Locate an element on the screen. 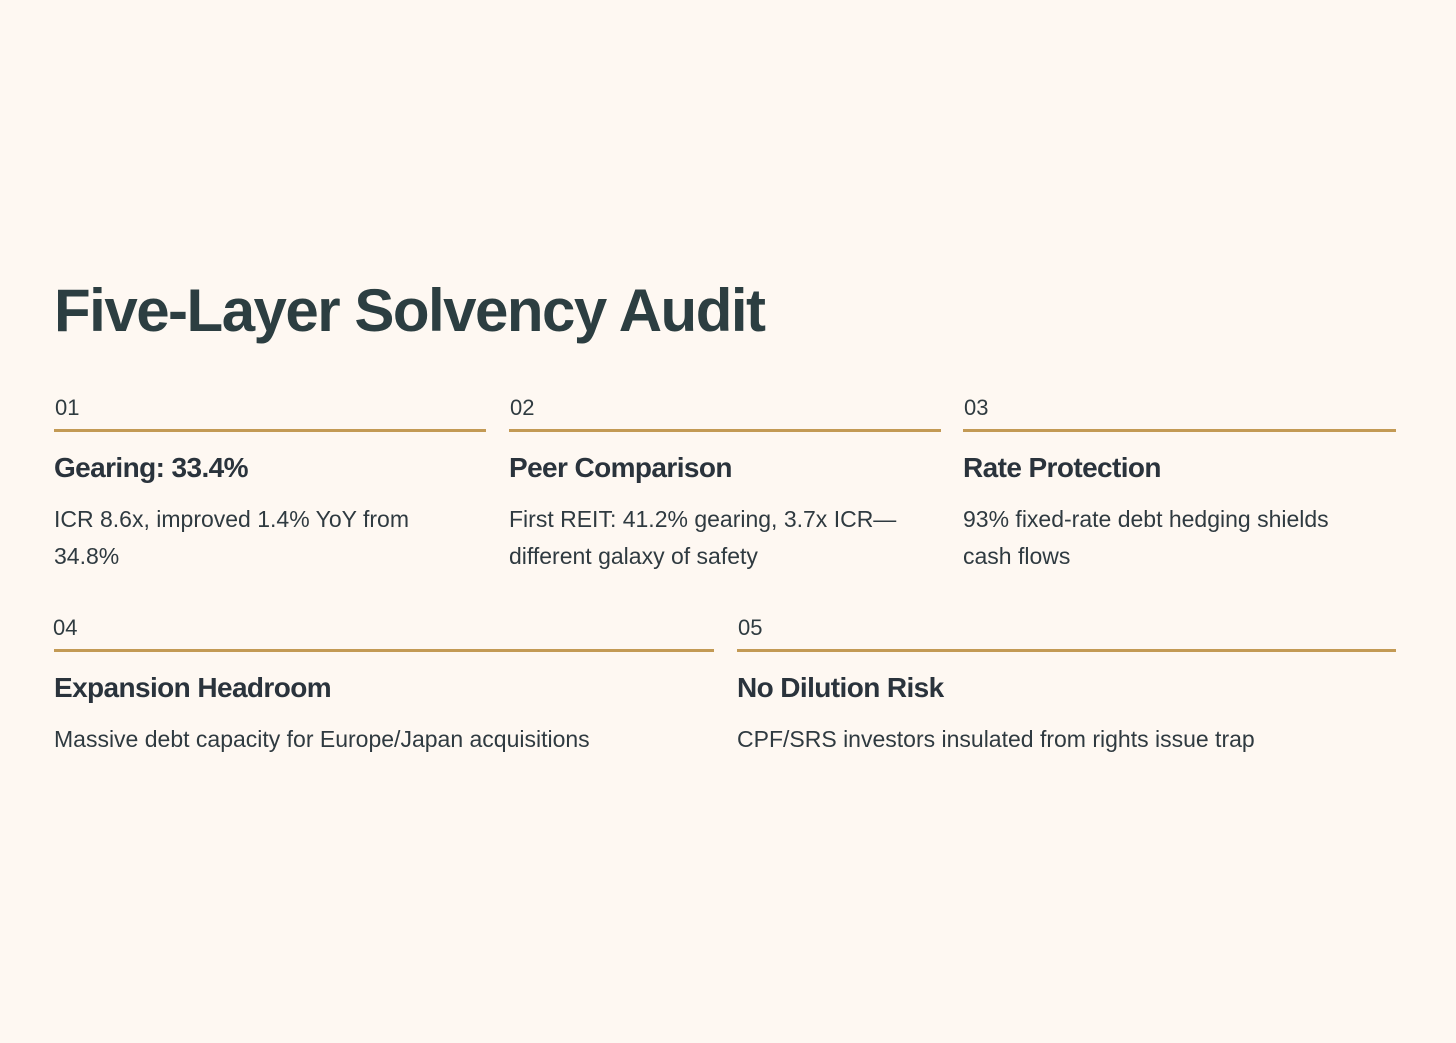 This screenshot has width=1456, height=1043. card-heading: Expansion Headroom is located at coordinates (193, 687).